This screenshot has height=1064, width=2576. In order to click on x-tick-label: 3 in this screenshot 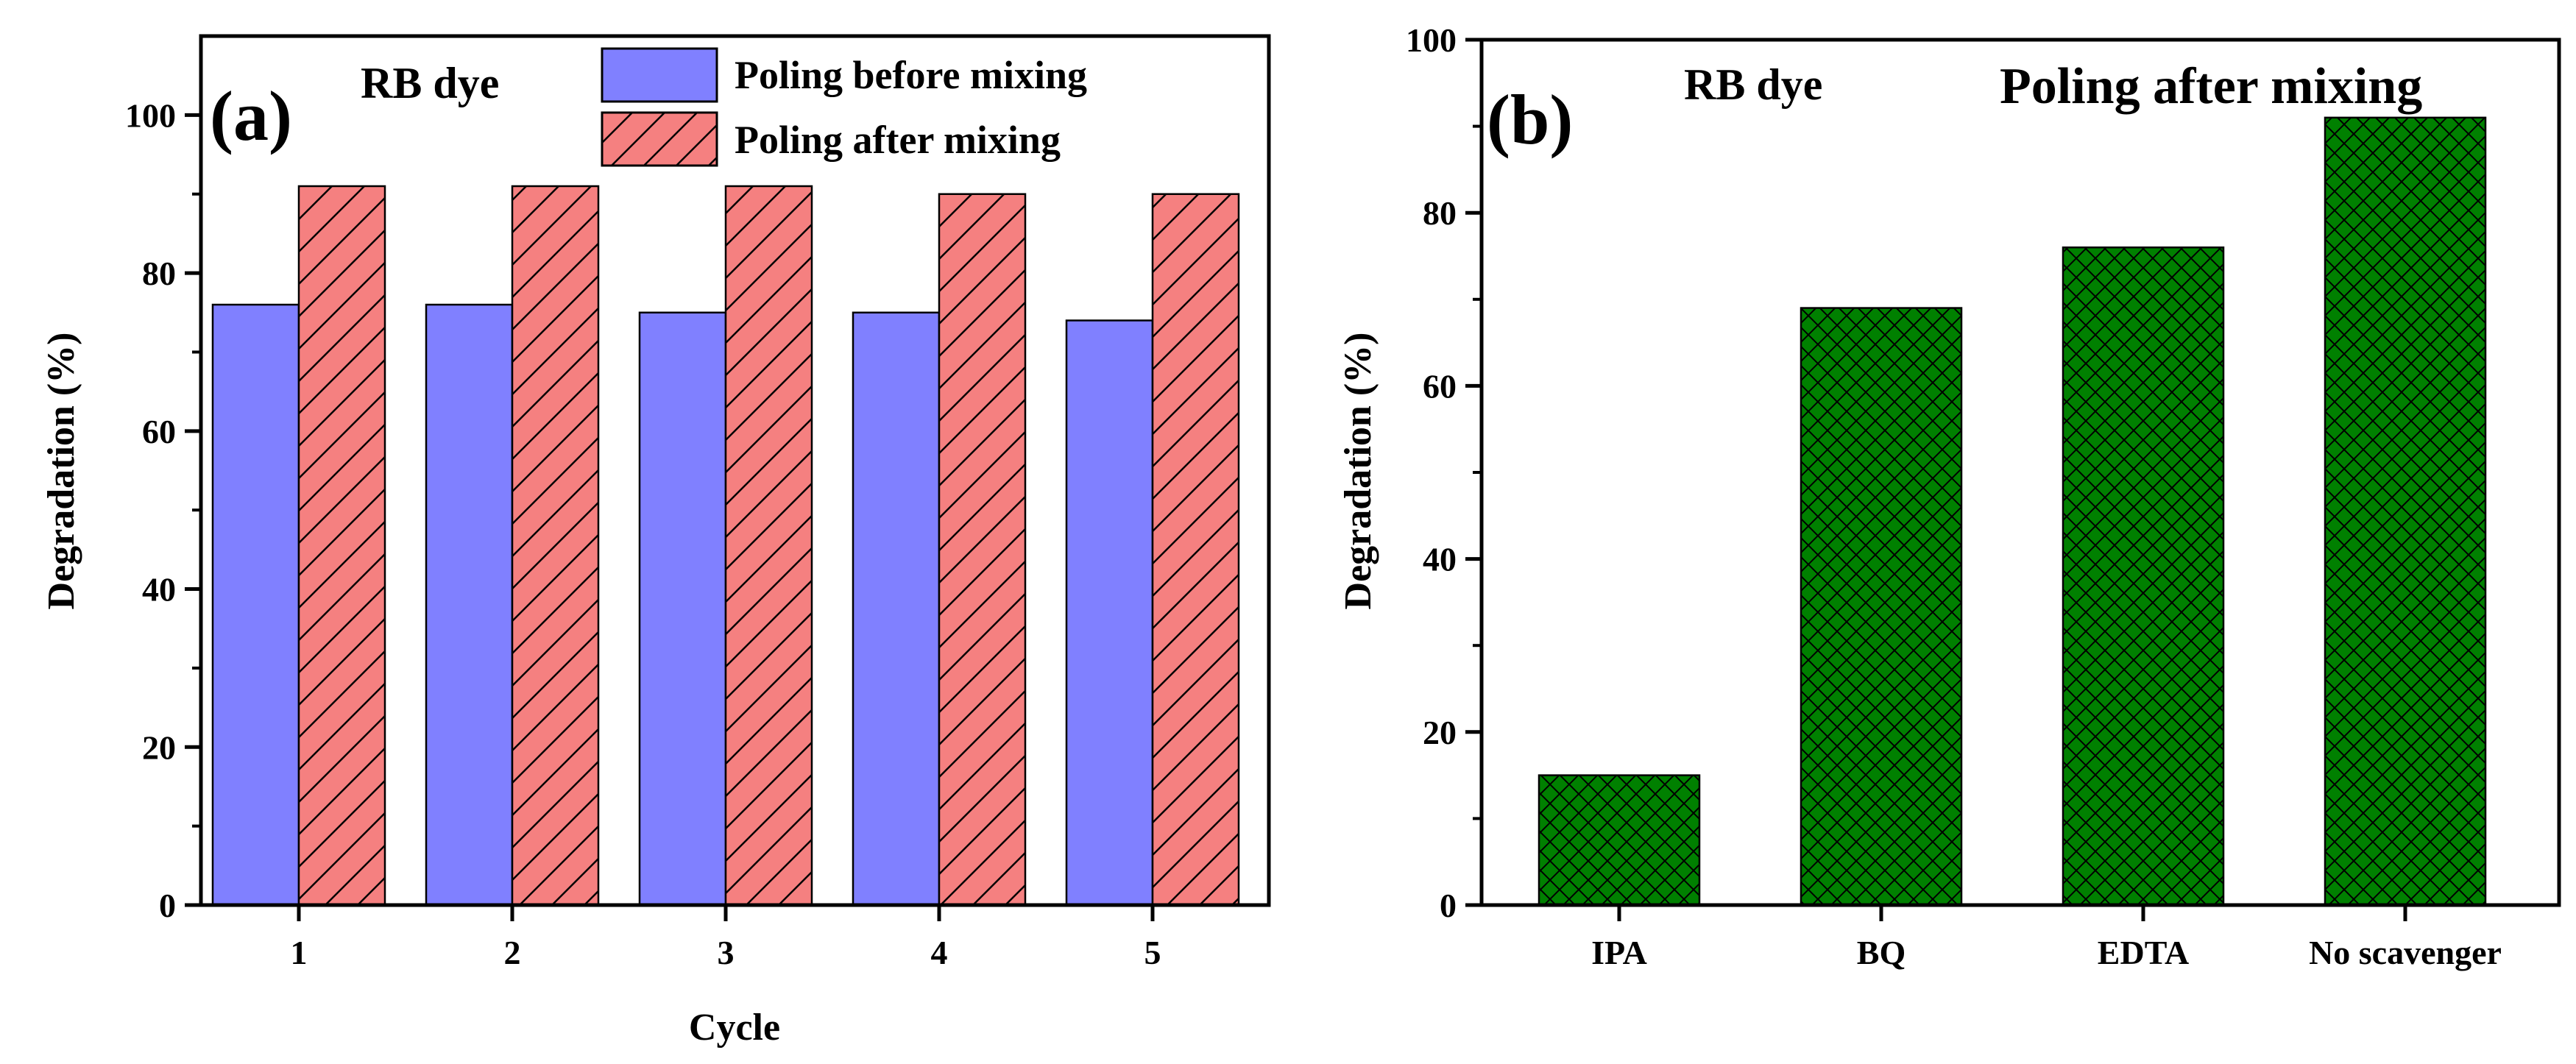, I will do `click(726, 953)`.